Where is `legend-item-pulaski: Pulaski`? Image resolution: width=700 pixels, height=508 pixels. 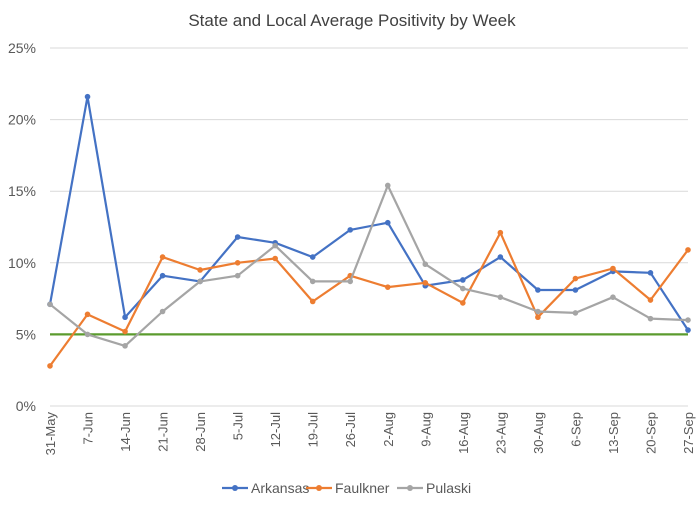 legend-item-pulaski: Pulaski is located at coordinates (434, 488).